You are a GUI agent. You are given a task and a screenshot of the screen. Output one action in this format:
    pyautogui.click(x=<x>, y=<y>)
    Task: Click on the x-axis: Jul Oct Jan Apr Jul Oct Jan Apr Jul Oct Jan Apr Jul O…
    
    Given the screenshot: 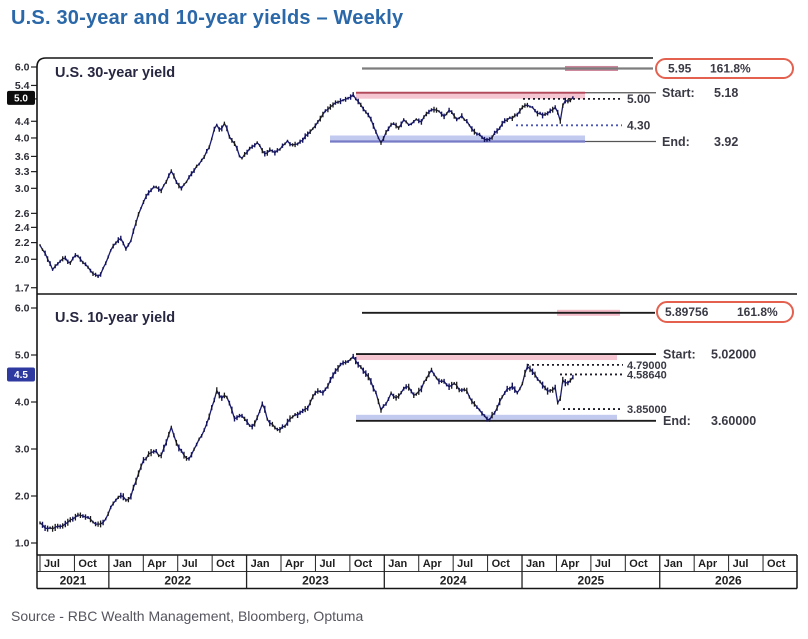 What is the action you would take?
    pyautogui.click(x=417, y=572)
    